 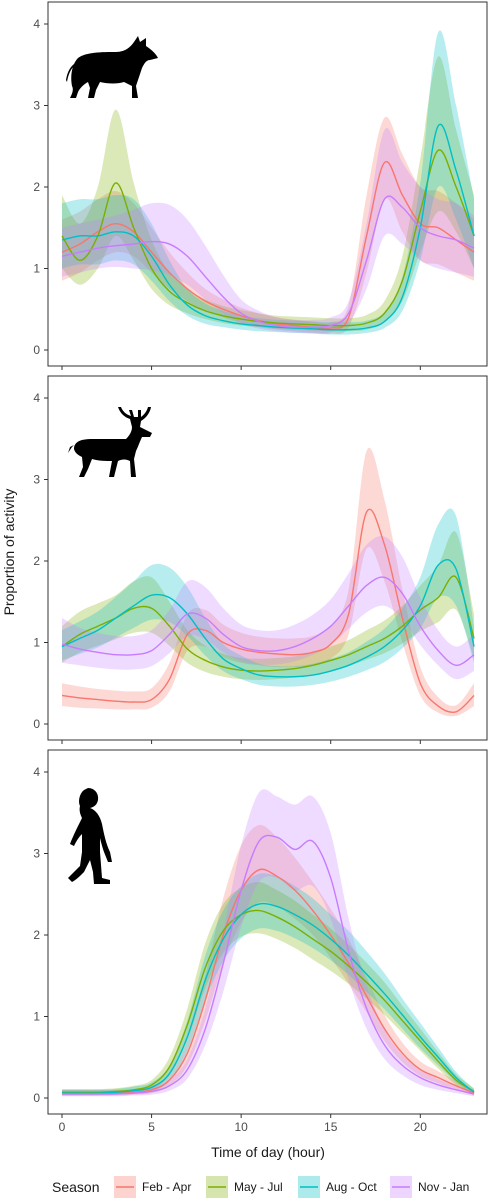 What do you see at coordinates (268, 1152) in the screenshot?
I see `x-axis-title: Time of day (hour)` at bounding box center [268, 1152].